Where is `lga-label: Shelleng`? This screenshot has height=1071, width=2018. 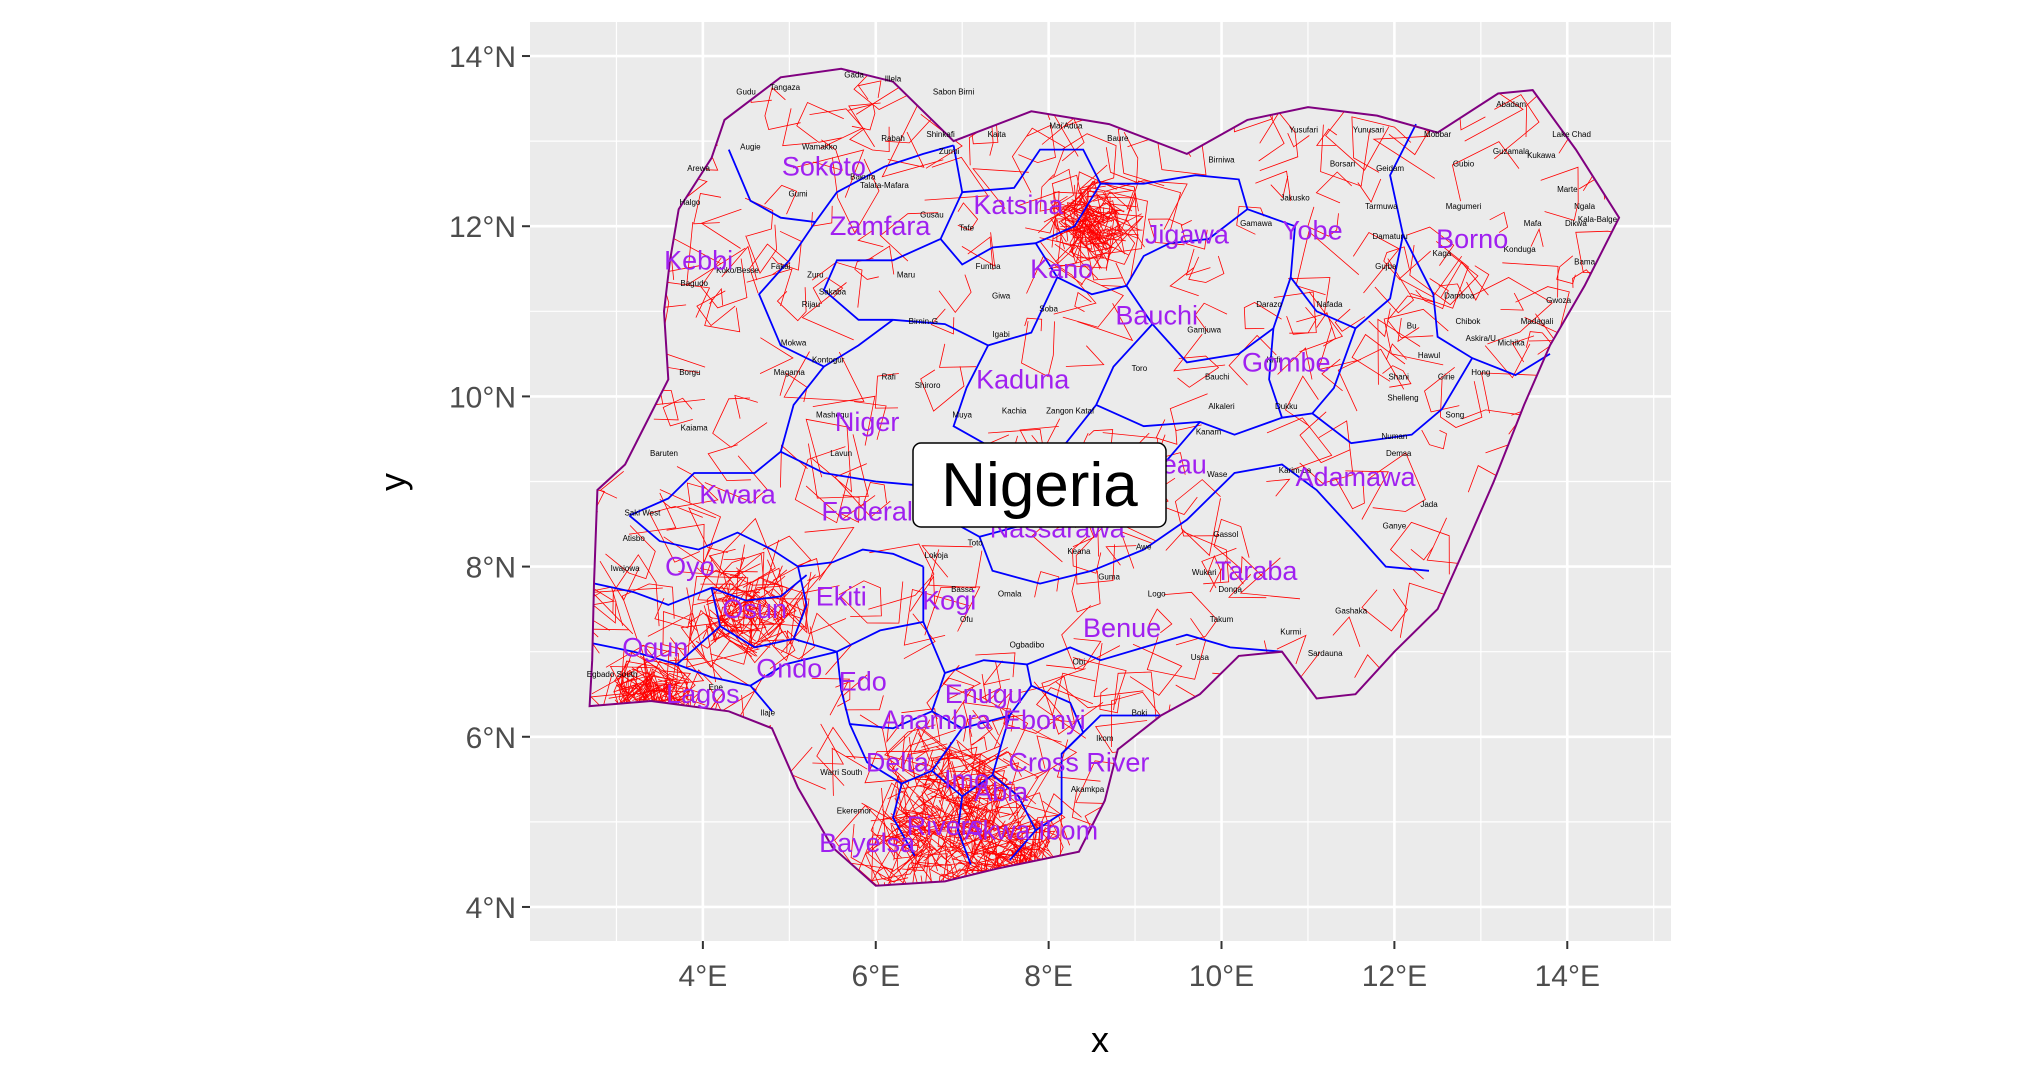
lga-label: Shelleng is located at coordinates (1402, 398).